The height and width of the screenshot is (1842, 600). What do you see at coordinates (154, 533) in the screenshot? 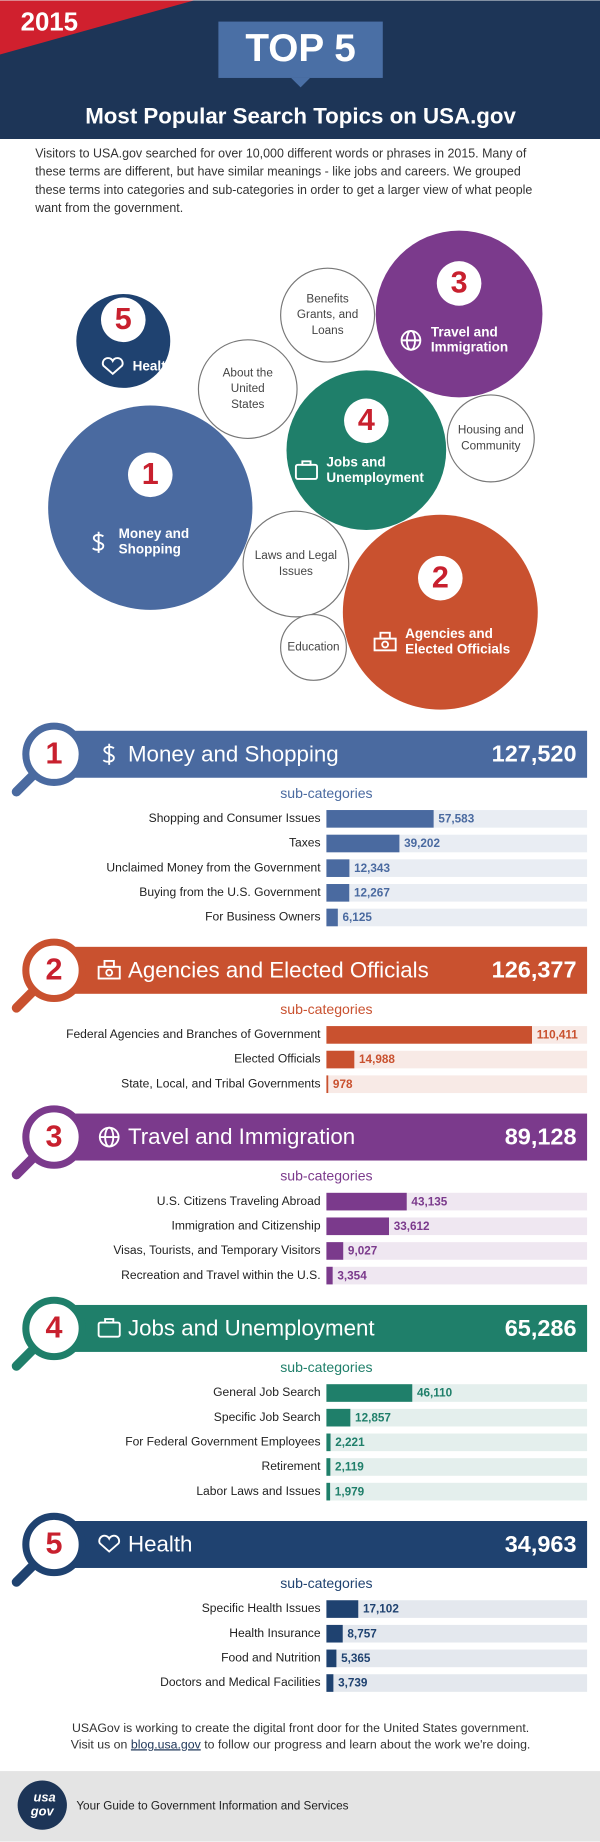
I see `bubble-label: Money and` at bounding box center [154, 533].